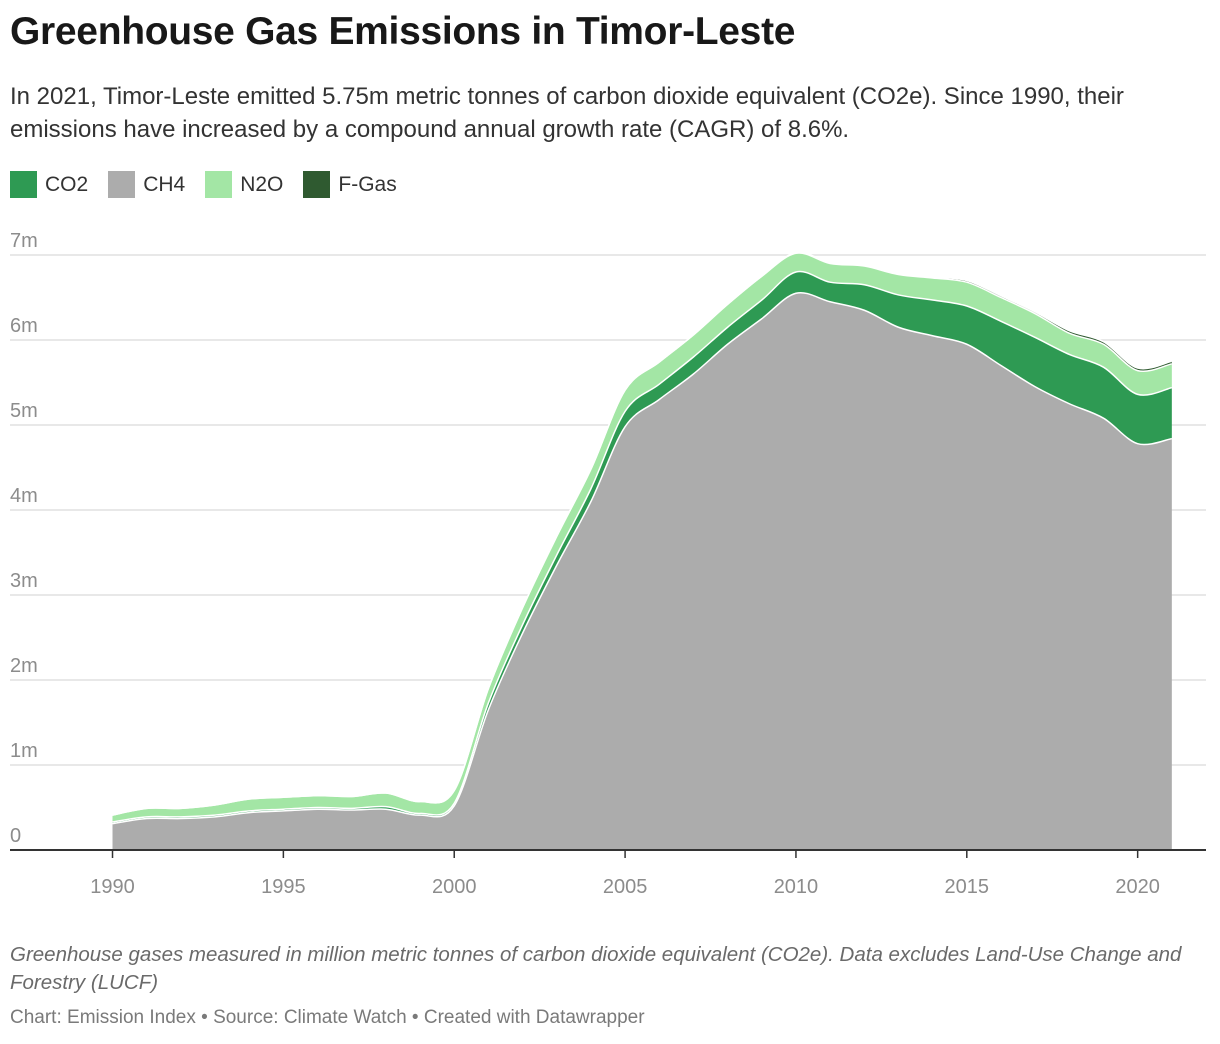 This screenshot has width=1220, height=1044. Describe the element at coordinates (625, 887) in the screenshot. I see `x-tick-label: 2005` at that location.